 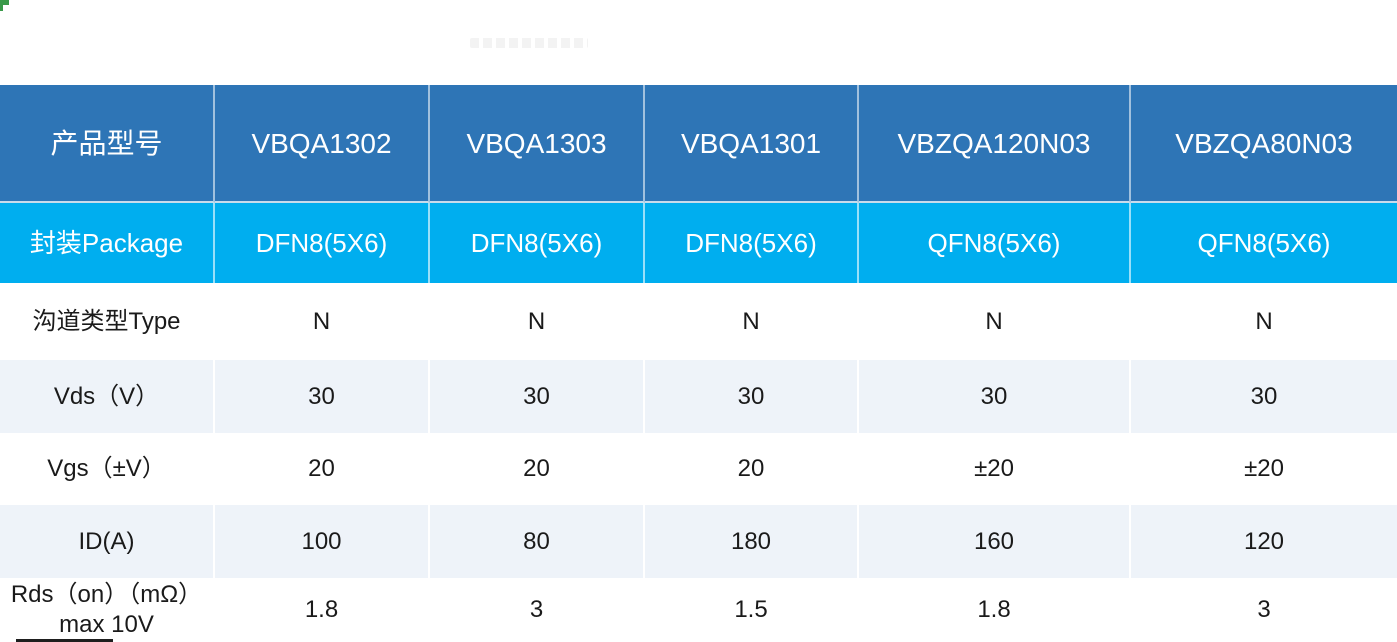 What do you see at coordinates (995, 144) in the screenshot?
I see `header-product-cell: VBZQA120N03` at bounding box center [995, 144].